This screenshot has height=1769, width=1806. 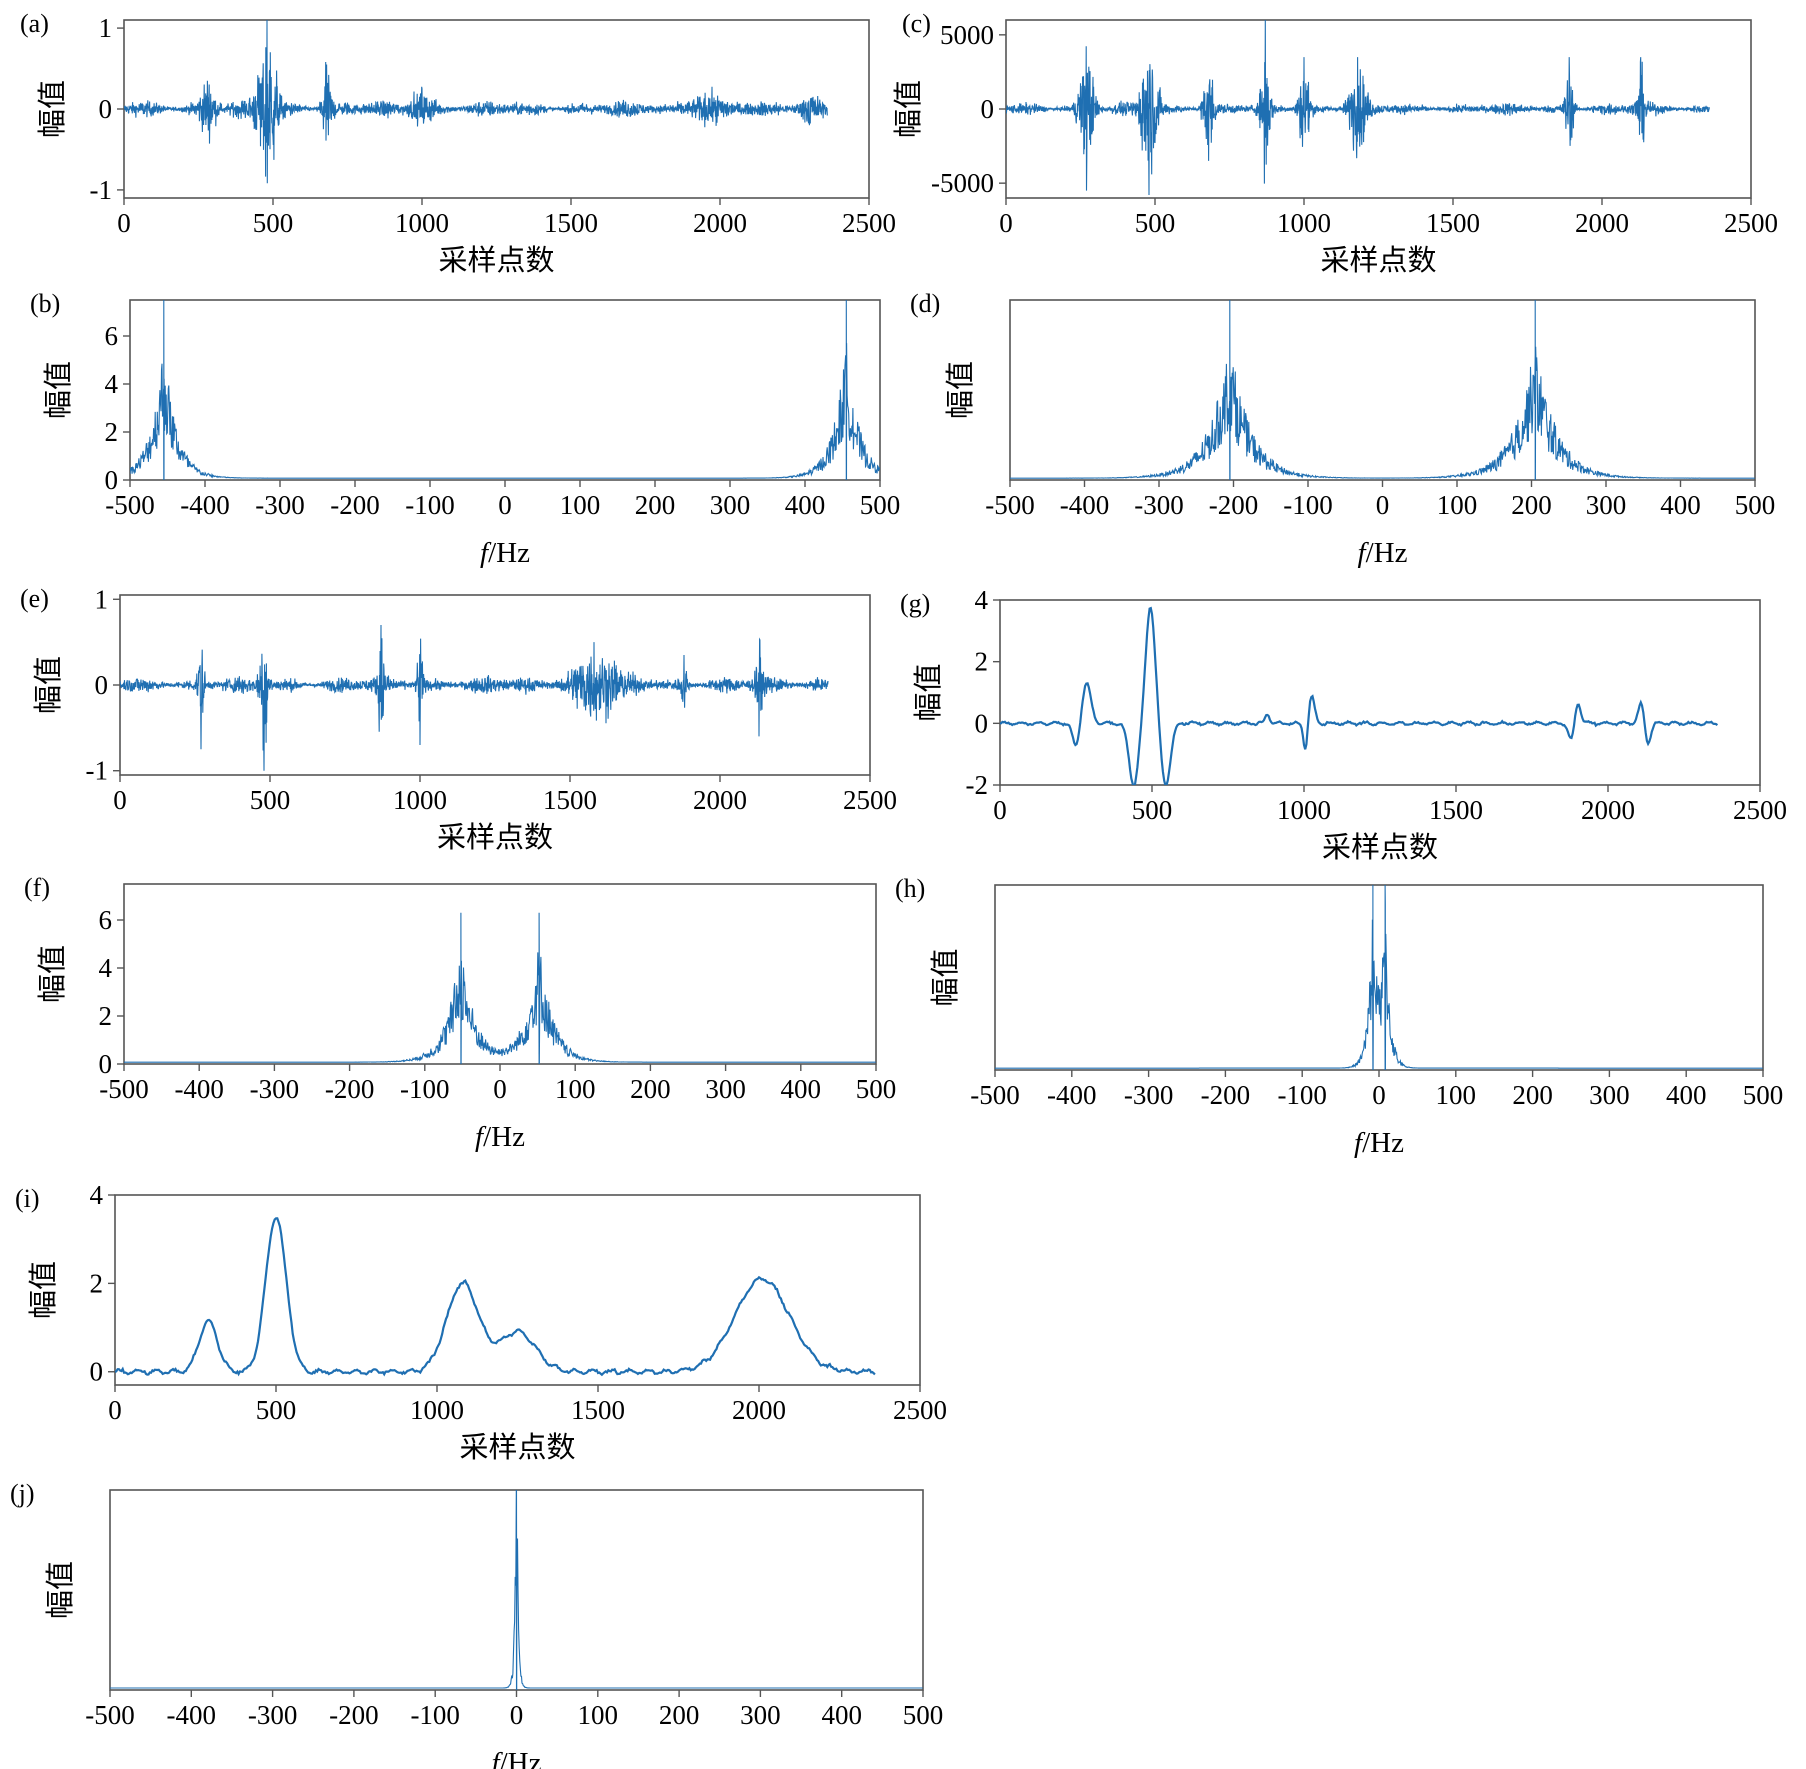 What do you see at coordinates (915, 603) in the screenshot?
I see `panel-label: (g)` at bounding box center [915, 603].